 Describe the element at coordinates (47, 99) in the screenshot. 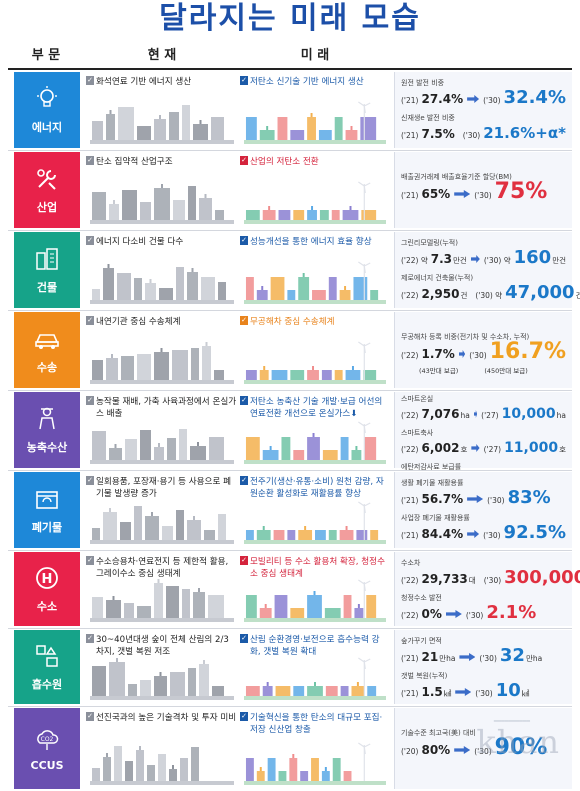

I see `lightbulb-icon` at that location.